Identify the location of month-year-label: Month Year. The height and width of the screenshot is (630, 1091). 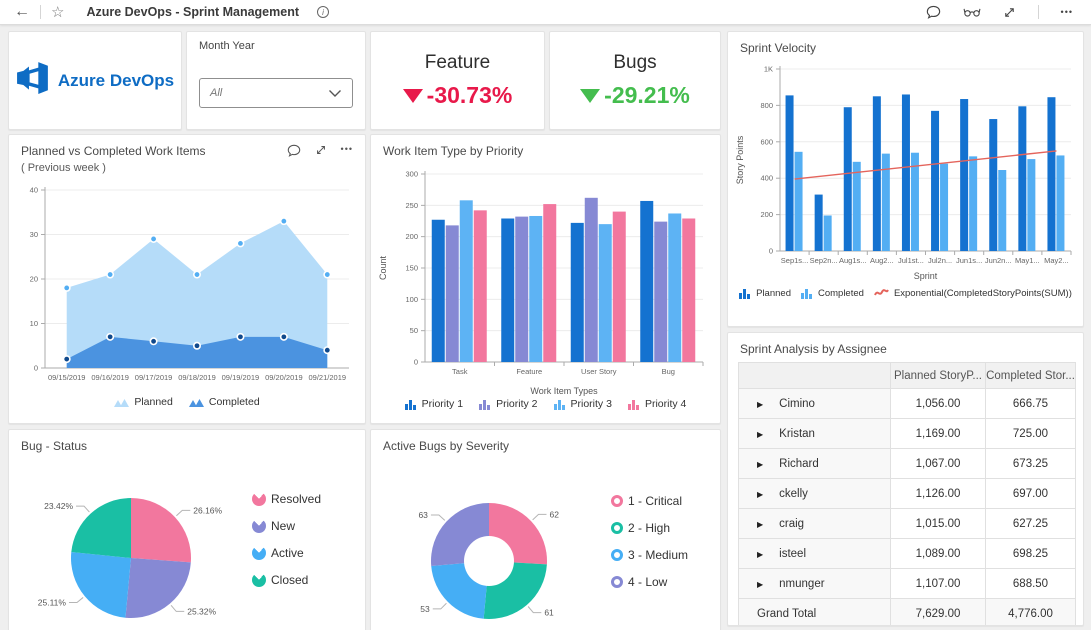
(227, 46).